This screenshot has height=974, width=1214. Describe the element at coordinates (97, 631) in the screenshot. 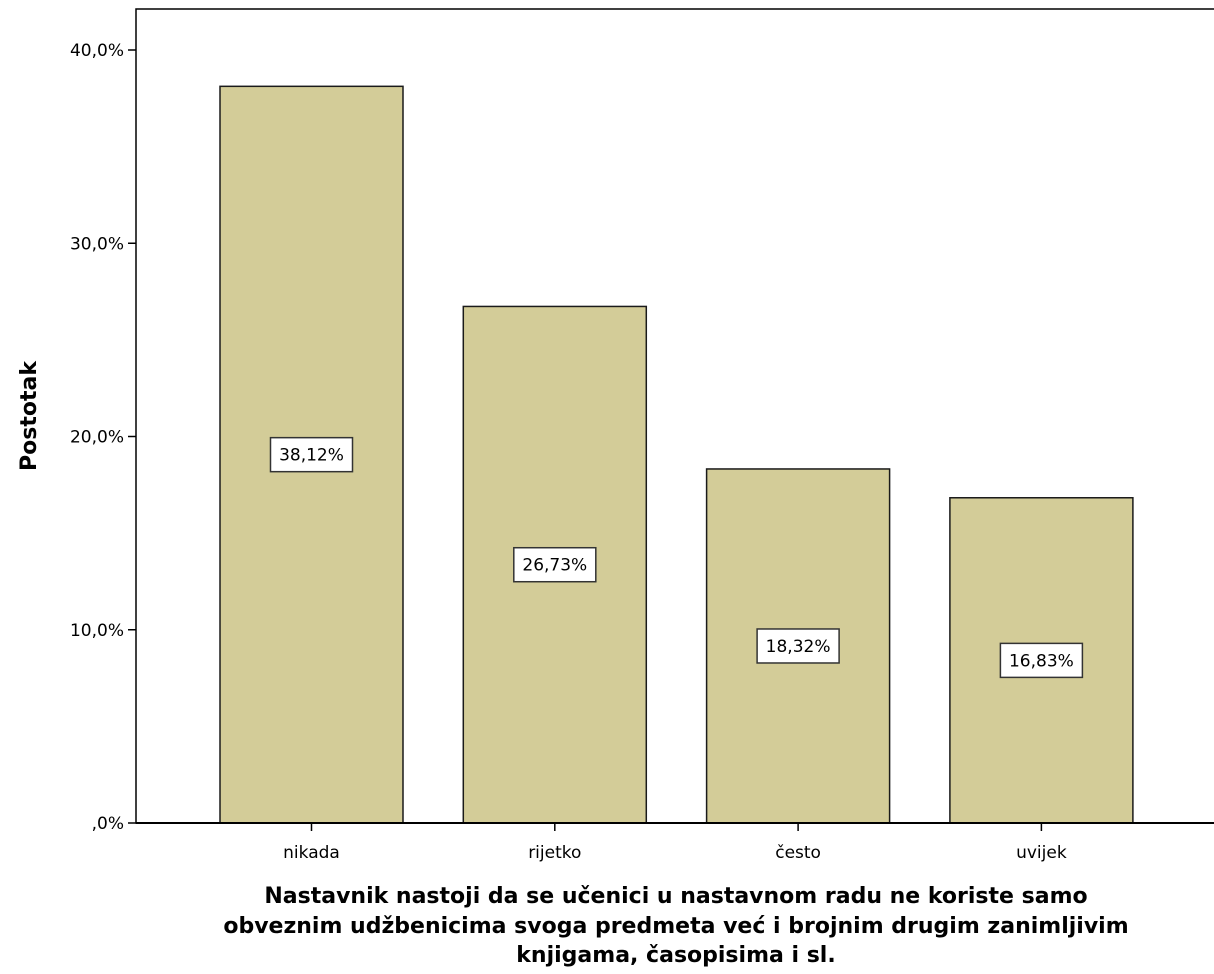

I see `y-tick-label: 10,0%` at that location.